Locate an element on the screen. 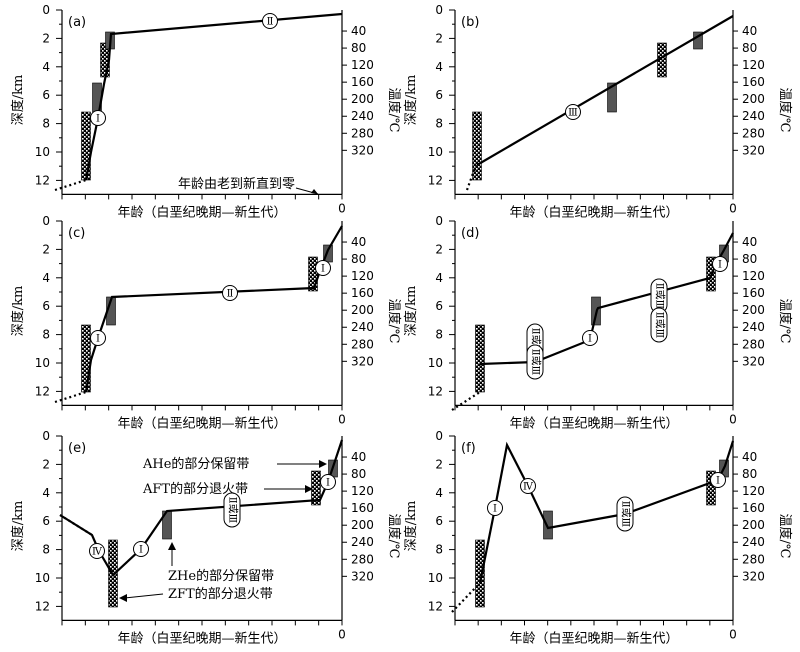  temperature-tick-label: 240 is located at coordinates (362, 542).